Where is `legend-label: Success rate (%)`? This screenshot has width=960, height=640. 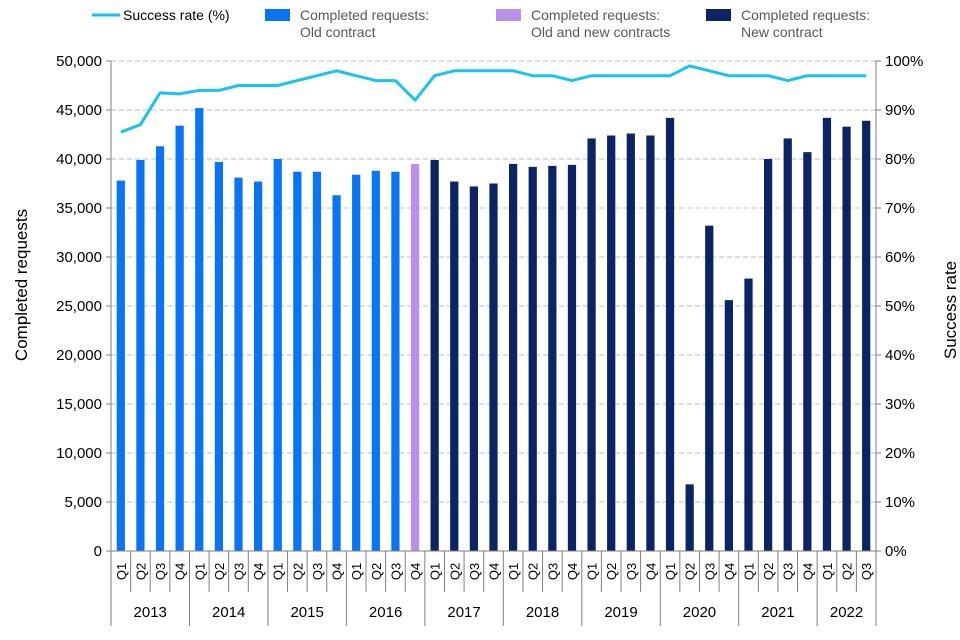 legend-label: Success rate (%) is located at coordinates (176, 15).